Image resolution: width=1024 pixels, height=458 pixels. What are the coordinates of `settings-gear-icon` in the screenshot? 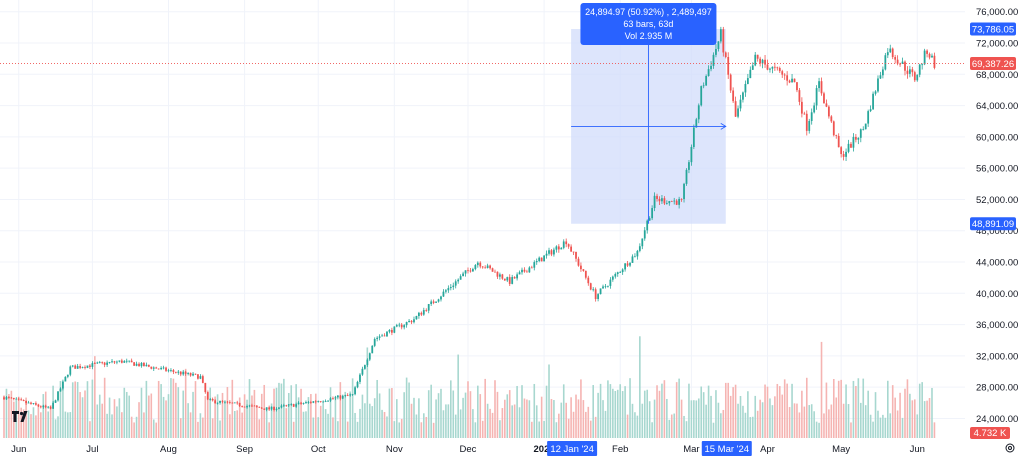 It's located at (1010, 448).